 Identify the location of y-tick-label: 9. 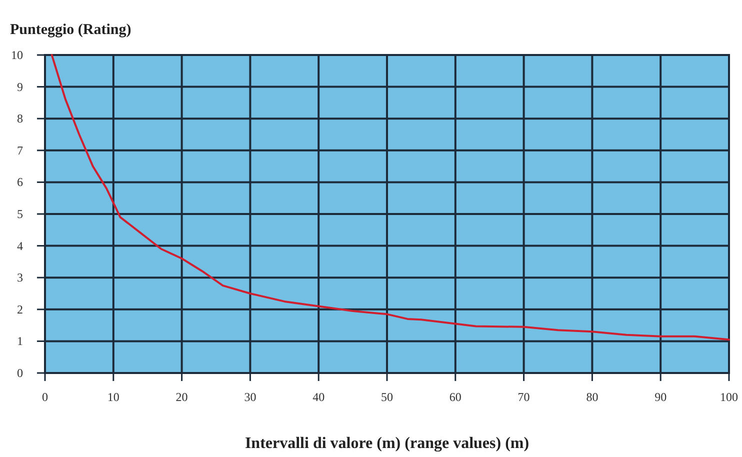
(20, 87).